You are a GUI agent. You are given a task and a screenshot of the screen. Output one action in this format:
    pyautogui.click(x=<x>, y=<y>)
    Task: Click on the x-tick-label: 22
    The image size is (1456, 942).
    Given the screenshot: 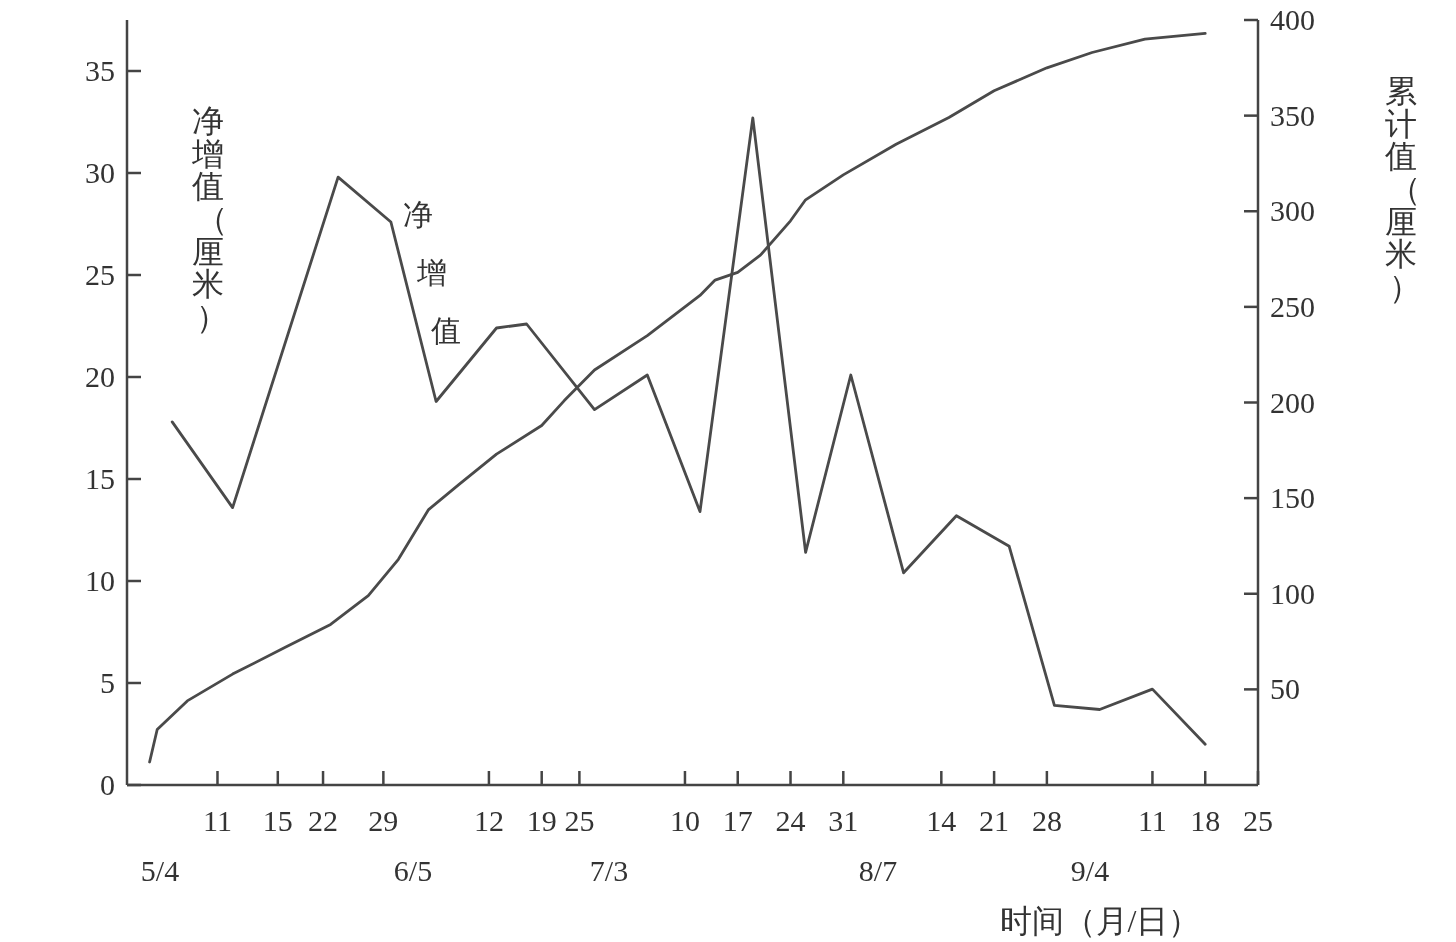 What is the action you would take?
    pyautogui.click(x=323, y=820)
    